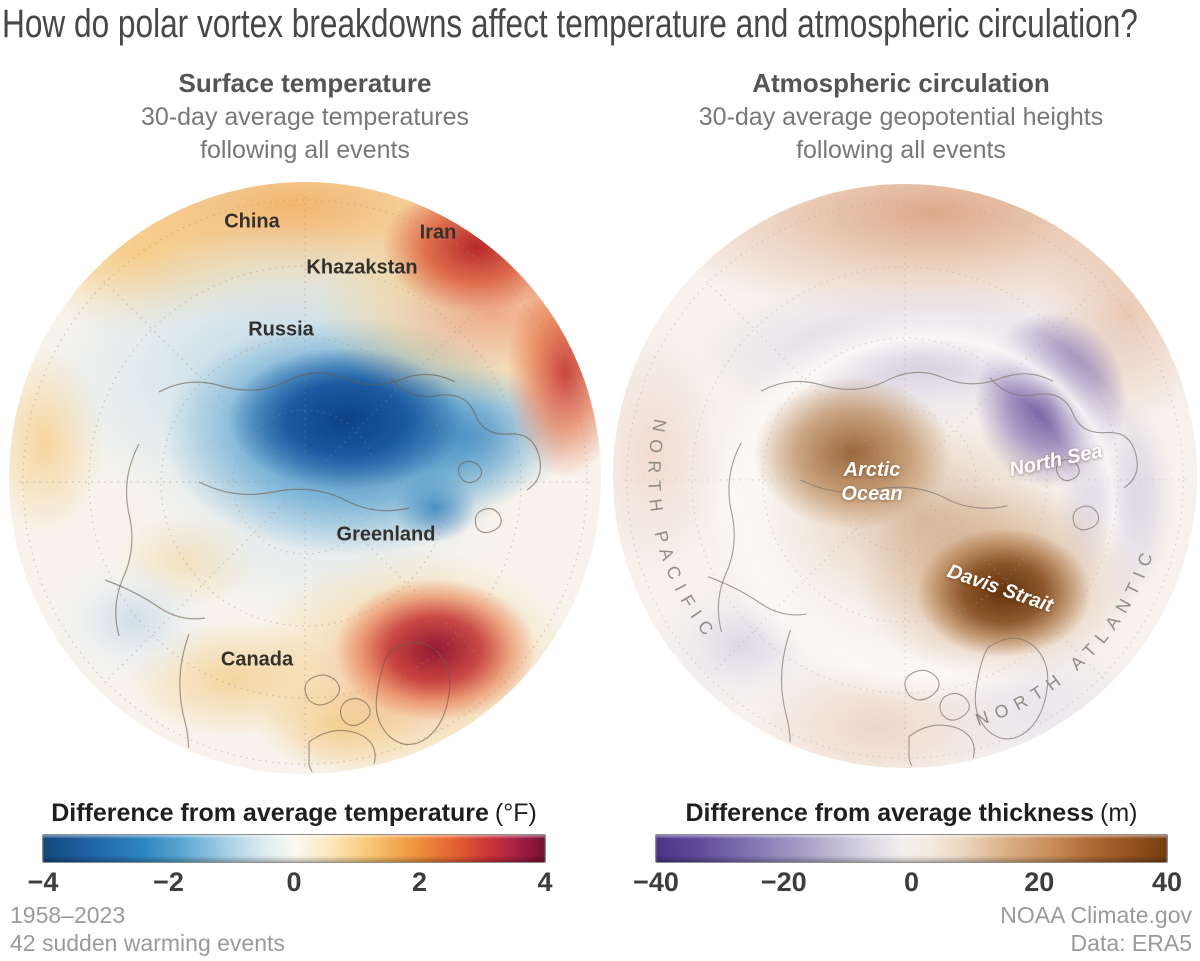  What do you see at coordinates (872, 470) in the screenshot?
I see `arctic-ocean-line-1: Arctic` at bounding box center [872, 470].